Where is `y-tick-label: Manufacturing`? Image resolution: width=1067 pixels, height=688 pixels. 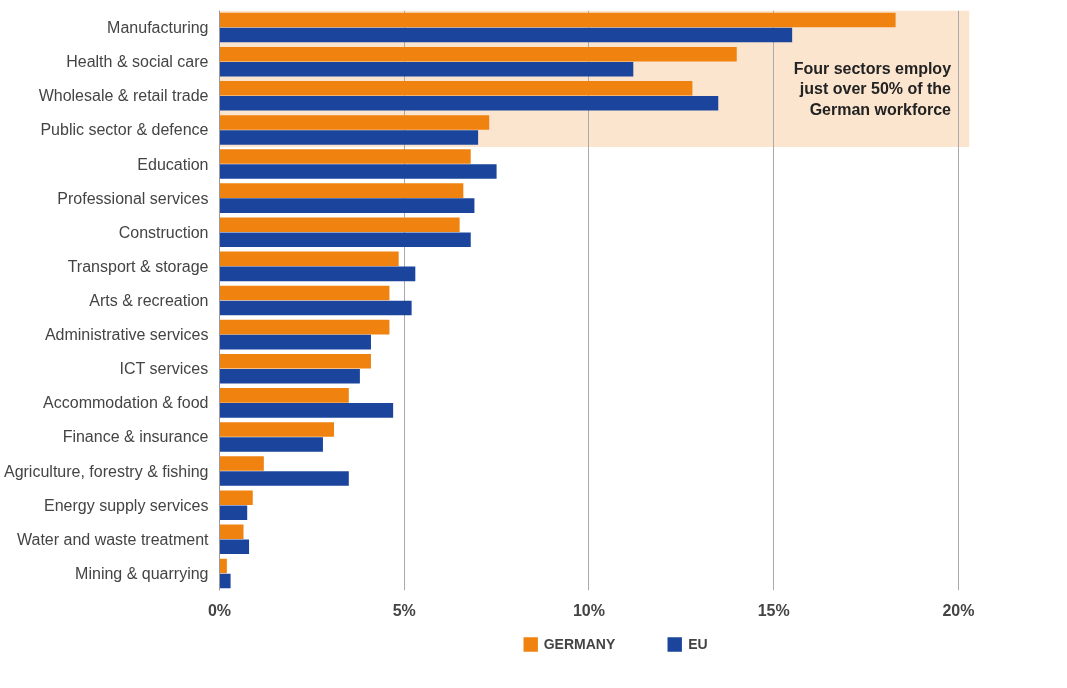 y-tick-label: Manufacturing is located at coordinates (158, 28).